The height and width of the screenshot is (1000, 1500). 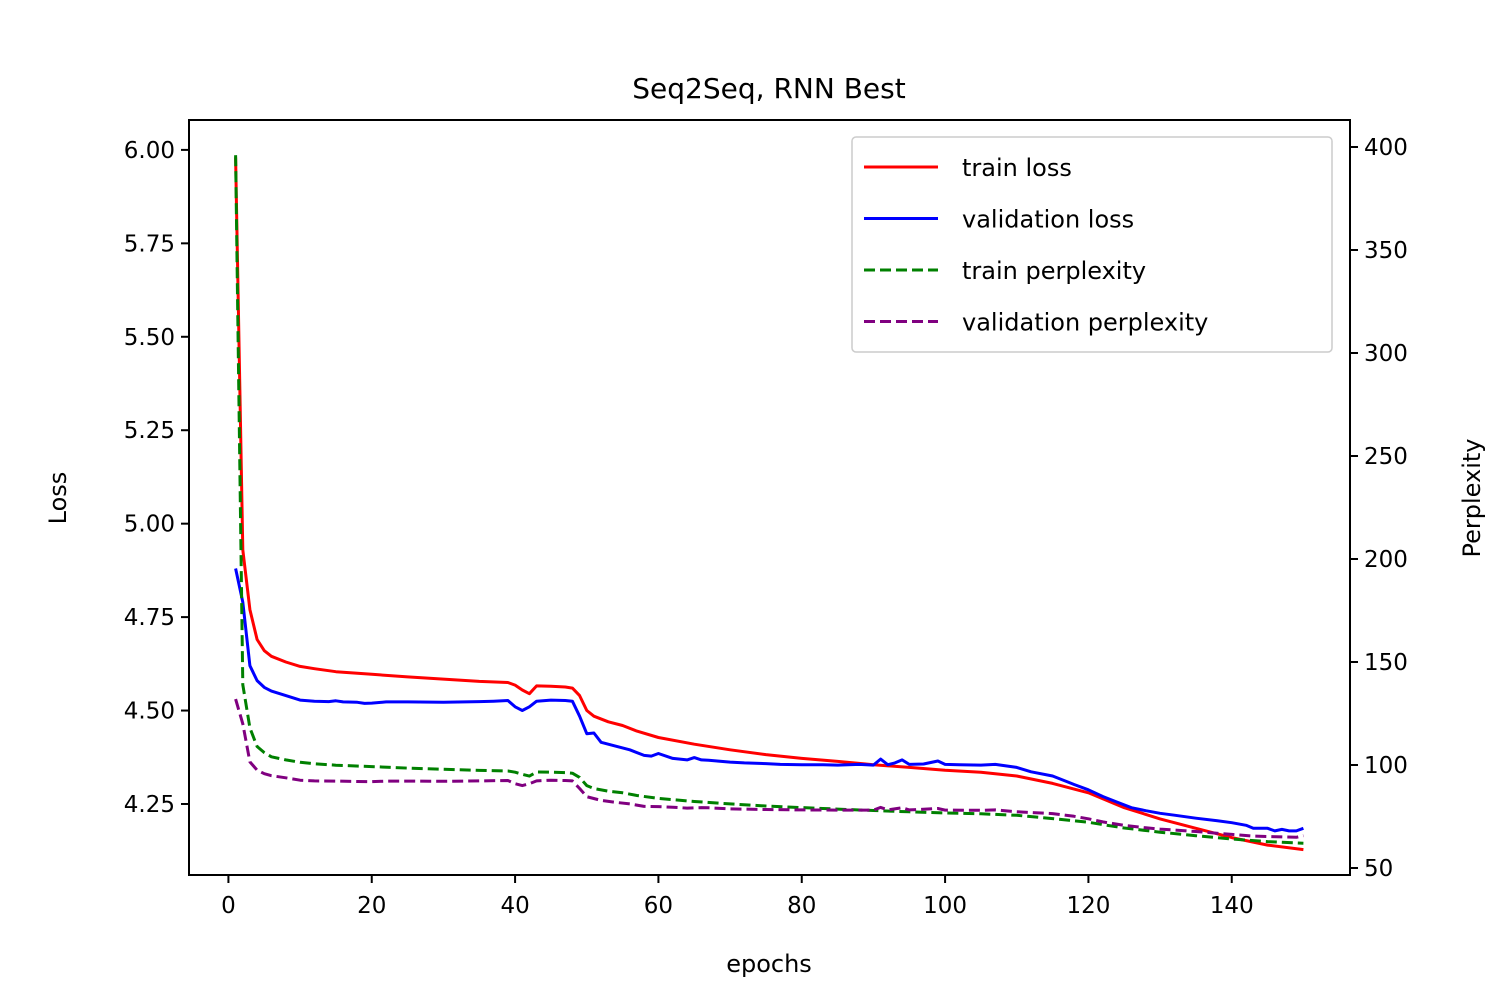 What do you see at coordinates (149, 712) in the screenshot?
I see `y-tick-label-left: 4.50` at bounding box center [149, 712].